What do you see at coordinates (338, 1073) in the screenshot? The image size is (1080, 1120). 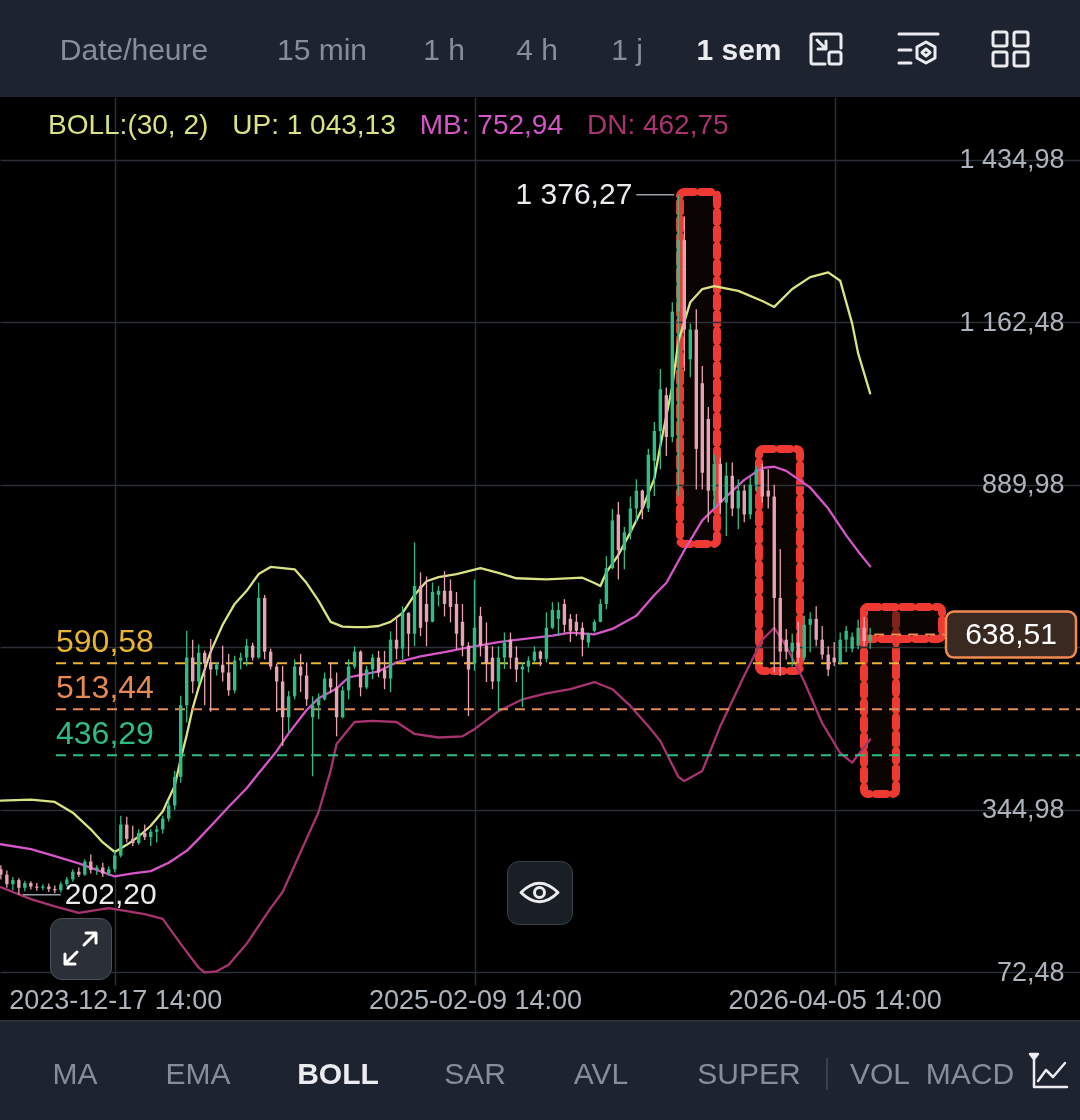 I see `text: BOLL` at bounding box center [338, 1073].